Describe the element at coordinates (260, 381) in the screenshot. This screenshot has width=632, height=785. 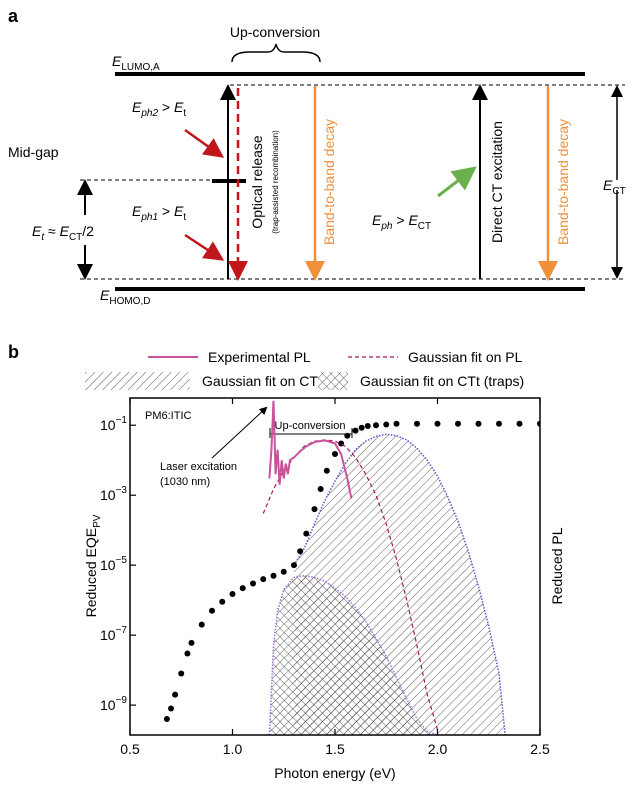
I see `legend-label: Gaussian fit on CT` at that location.